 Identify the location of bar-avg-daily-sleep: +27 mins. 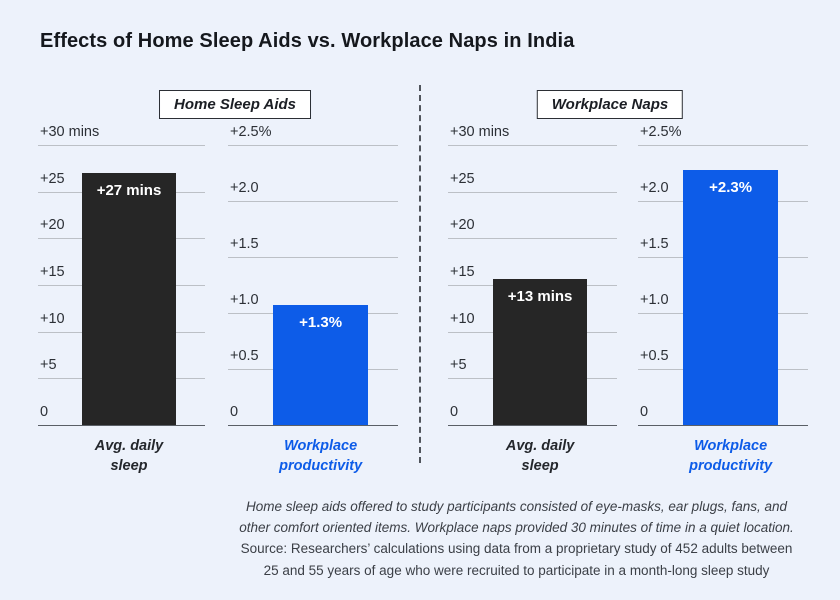
(129, 299).